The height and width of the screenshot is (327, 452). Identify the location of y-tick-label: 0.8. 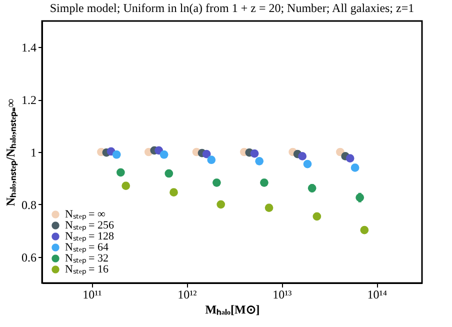
(29, 205).